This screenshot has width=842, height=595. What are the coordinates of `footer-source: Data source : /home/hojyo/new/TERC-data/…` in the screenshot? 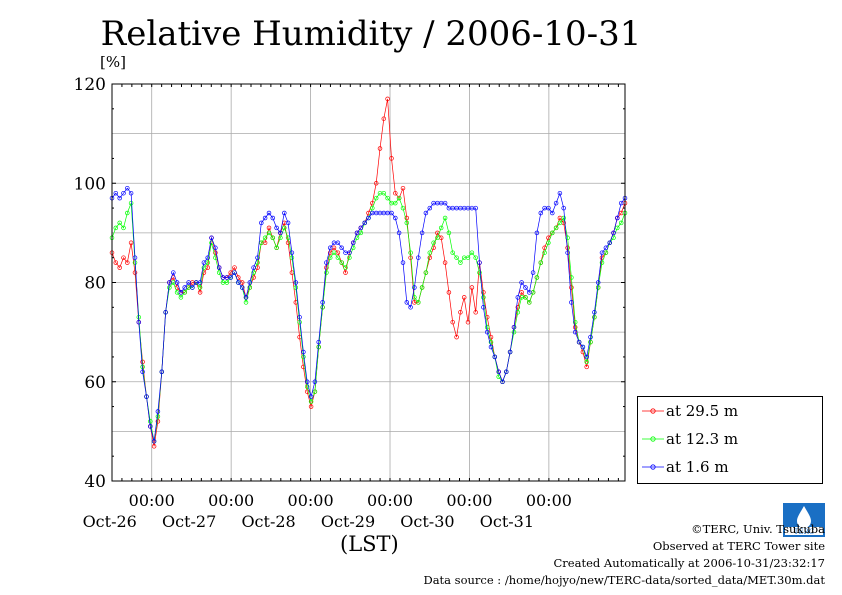 It's located at (624, 580).